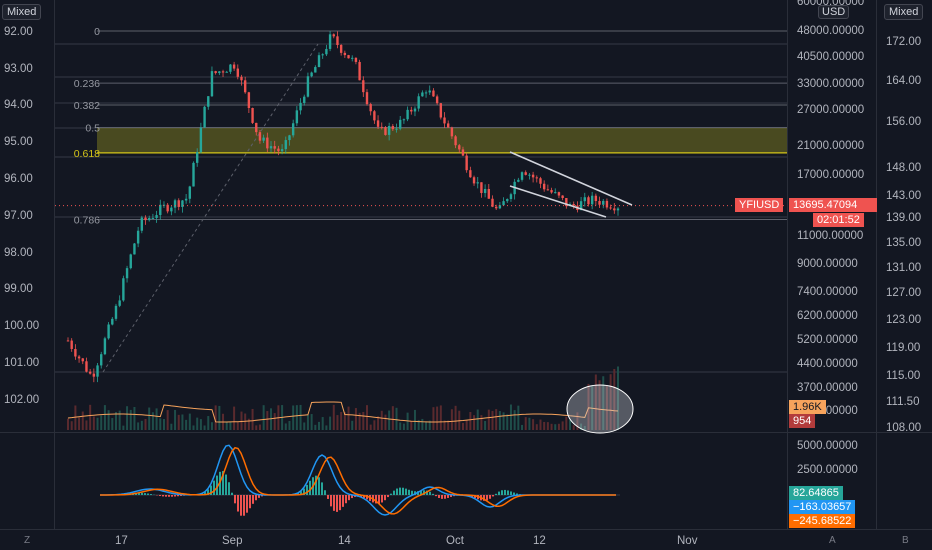 The width and height of the screenshot is (932, 550). Describe the element at coordinates (358, 480) in the screenshot. I see `signal-line` at that location.